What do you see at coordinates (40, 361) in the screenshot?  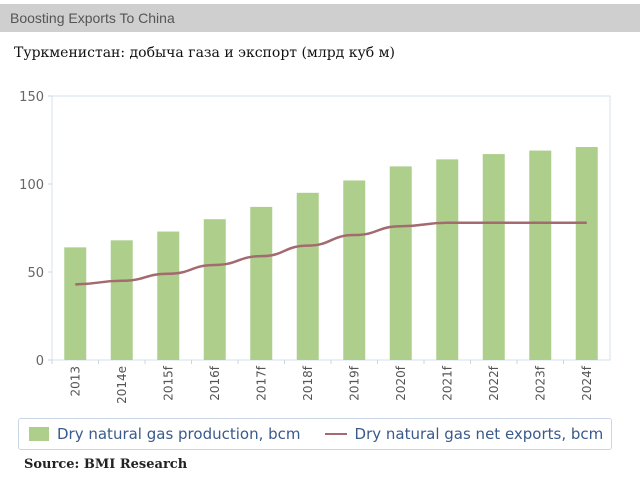 I see `y-tick-label: 0` at bounding box center [40, 361].